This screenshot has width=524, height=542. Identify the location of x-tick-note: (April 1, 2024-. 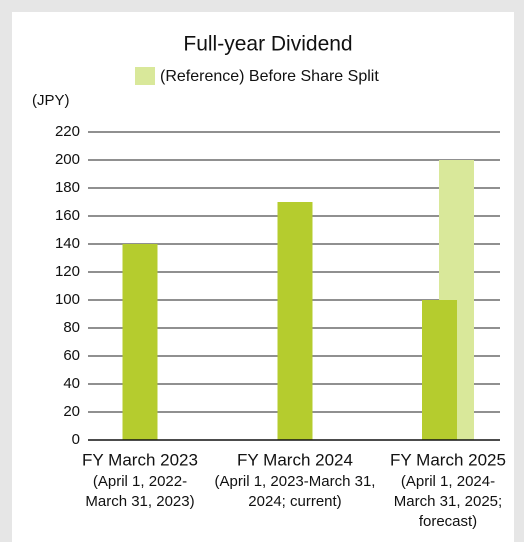
(448, 481).